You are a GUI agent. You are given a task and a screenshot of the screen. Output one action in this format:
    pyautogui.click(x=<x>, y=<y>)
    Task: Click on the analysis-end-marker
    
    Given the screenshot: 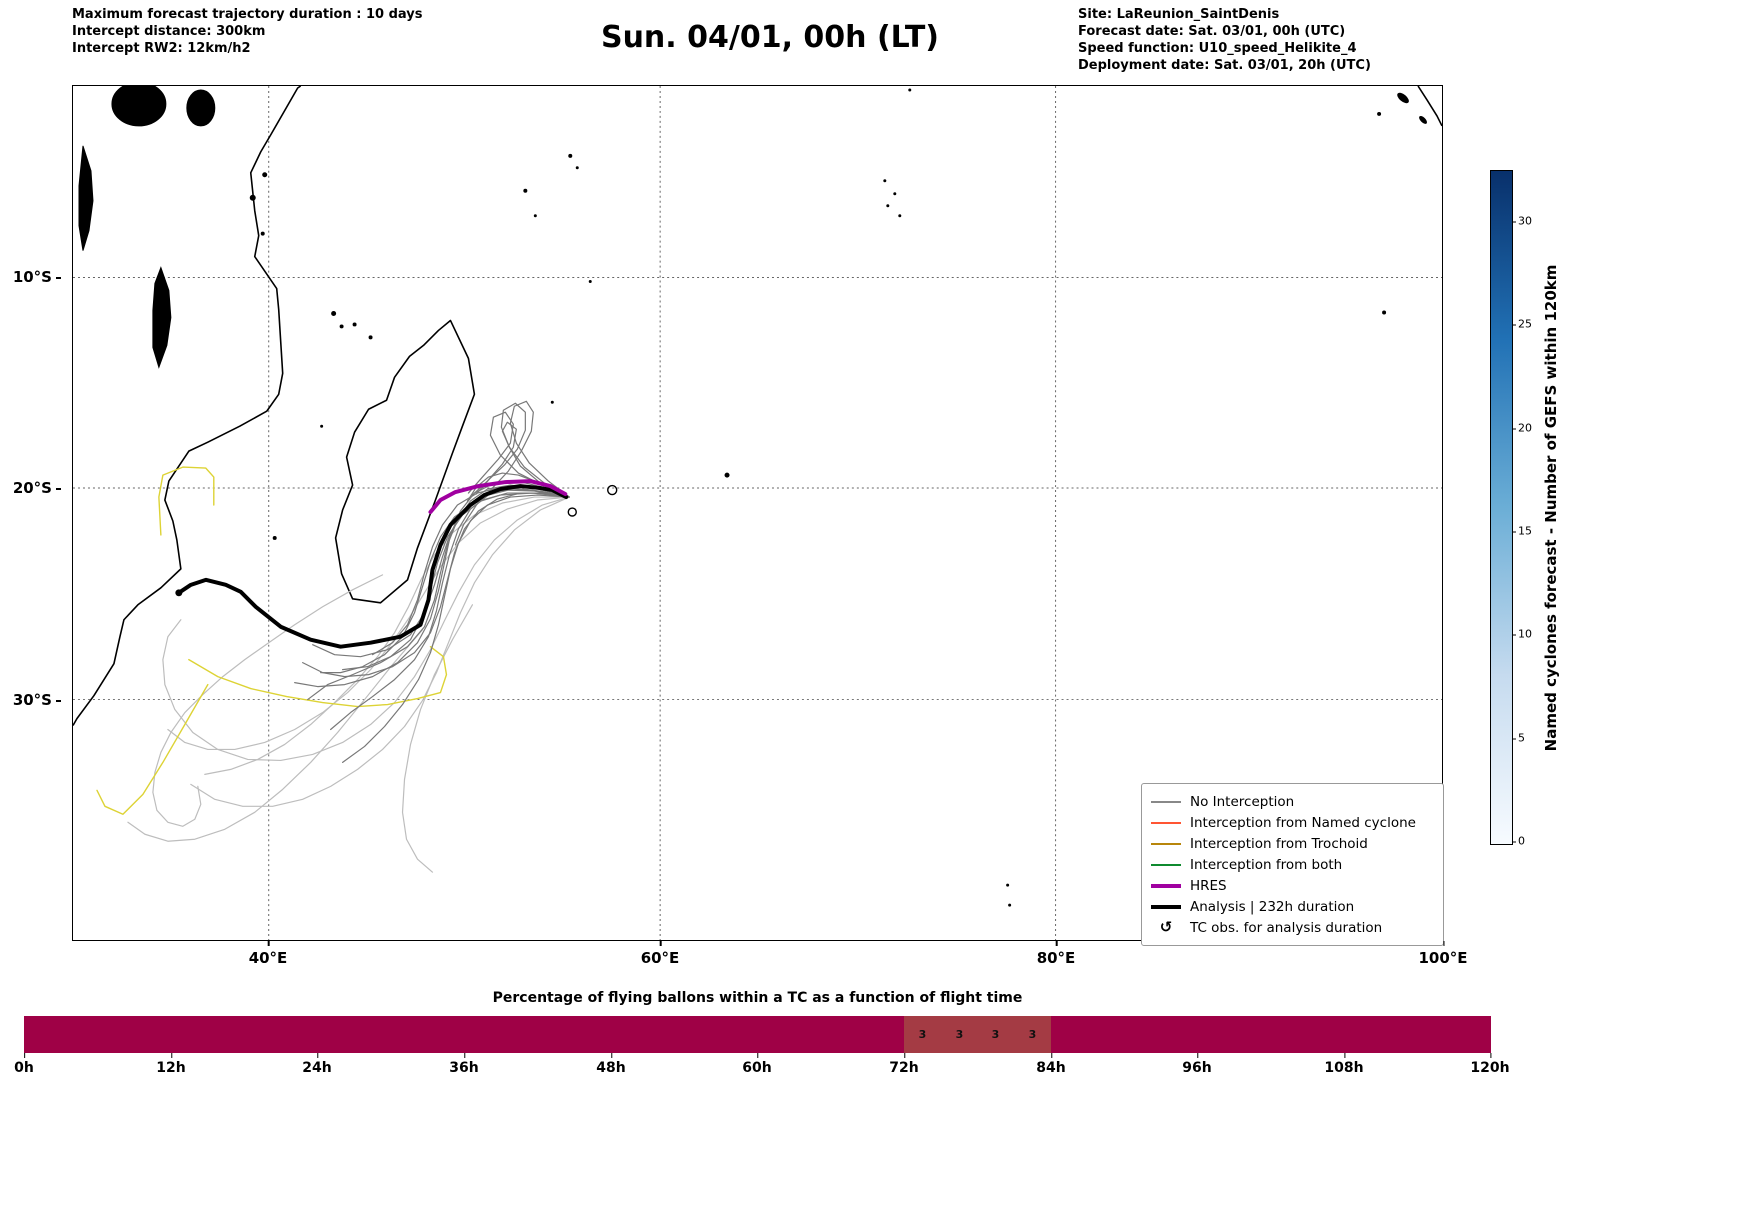 What is the action you would take?
    pyautogui.click(x=179, y=593)
    